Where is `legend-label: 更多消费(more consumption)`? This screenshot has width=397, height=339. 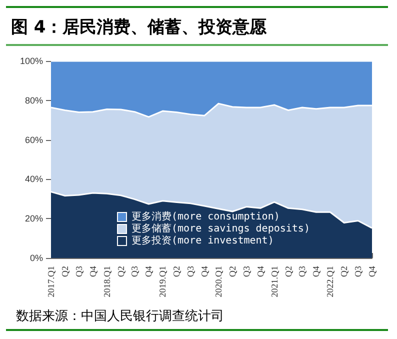 legend-label: 更多消费(more consumption) is located at coordinates (206, 216).